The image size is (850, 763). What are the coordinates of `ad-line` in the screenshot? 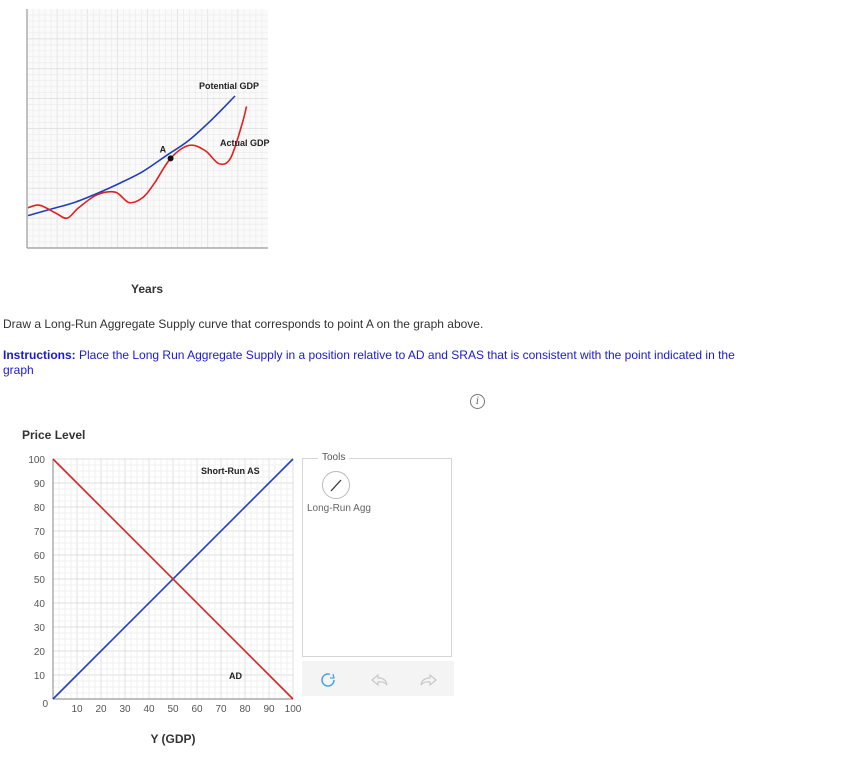 It's located at (173, 579).